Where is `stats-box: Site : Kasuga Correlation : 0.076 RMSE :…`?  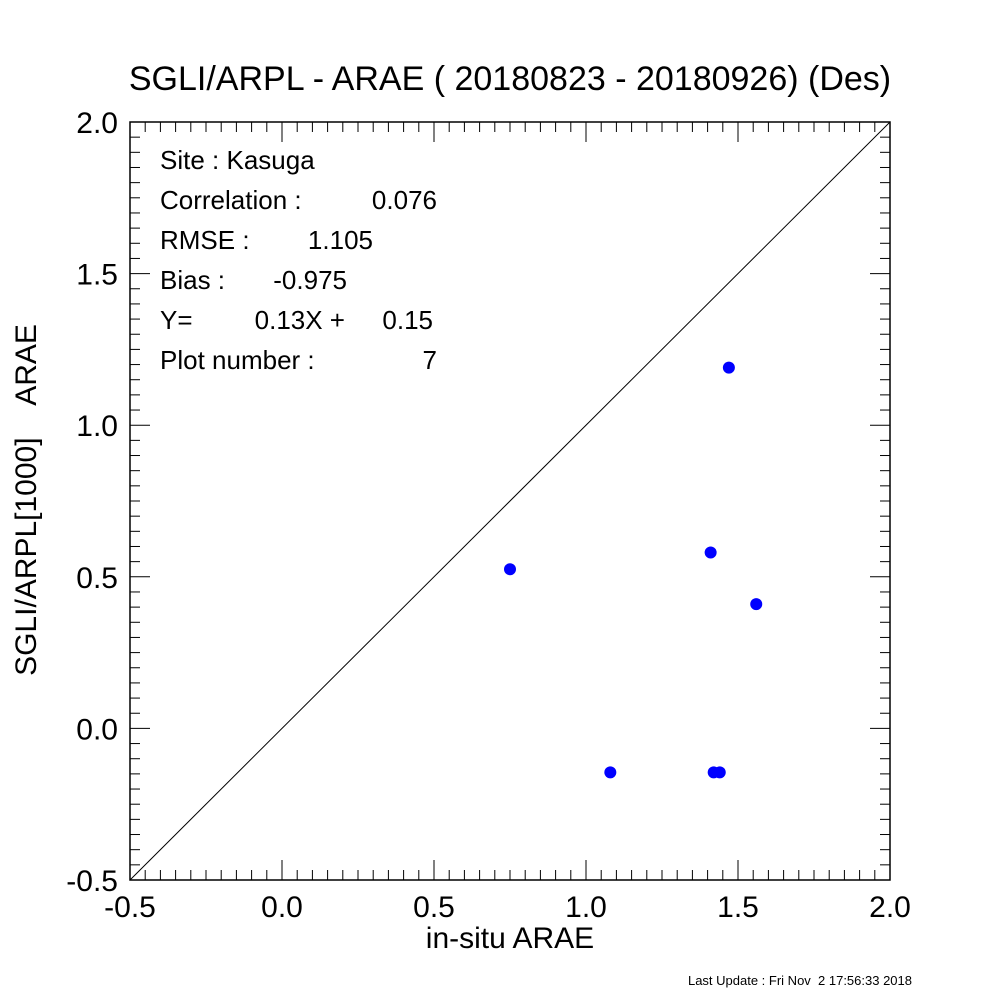
stats-box: Site : Kasuga Correlation : 0.076 RMSE :… is located at coordinates (298, 260).